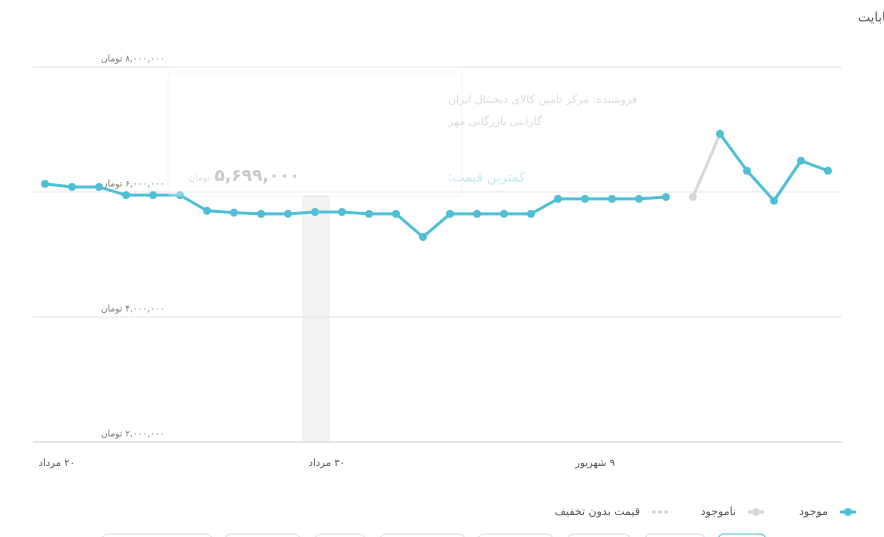 The height and width of the screenshot is (537, 884). Describe the element at coordinates (133, 60) in the screenshot. I see `y-tick-label: ۸,۰۰۰,۰۰۰ تومان` at that location.